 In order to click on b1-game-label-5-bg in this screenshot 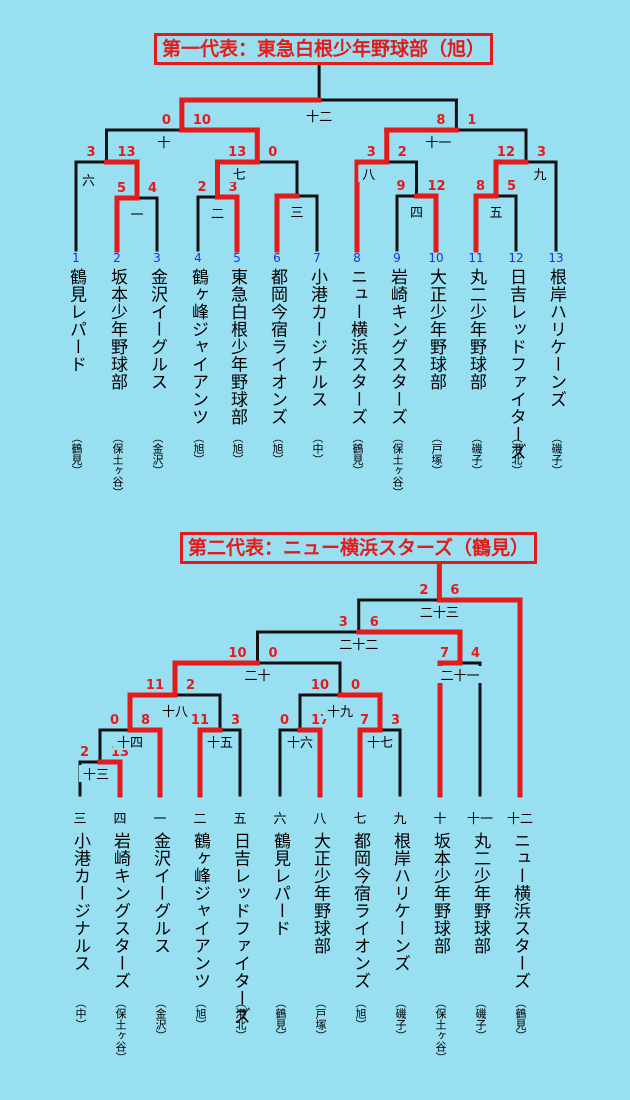, I will do `click(88, 179)`.